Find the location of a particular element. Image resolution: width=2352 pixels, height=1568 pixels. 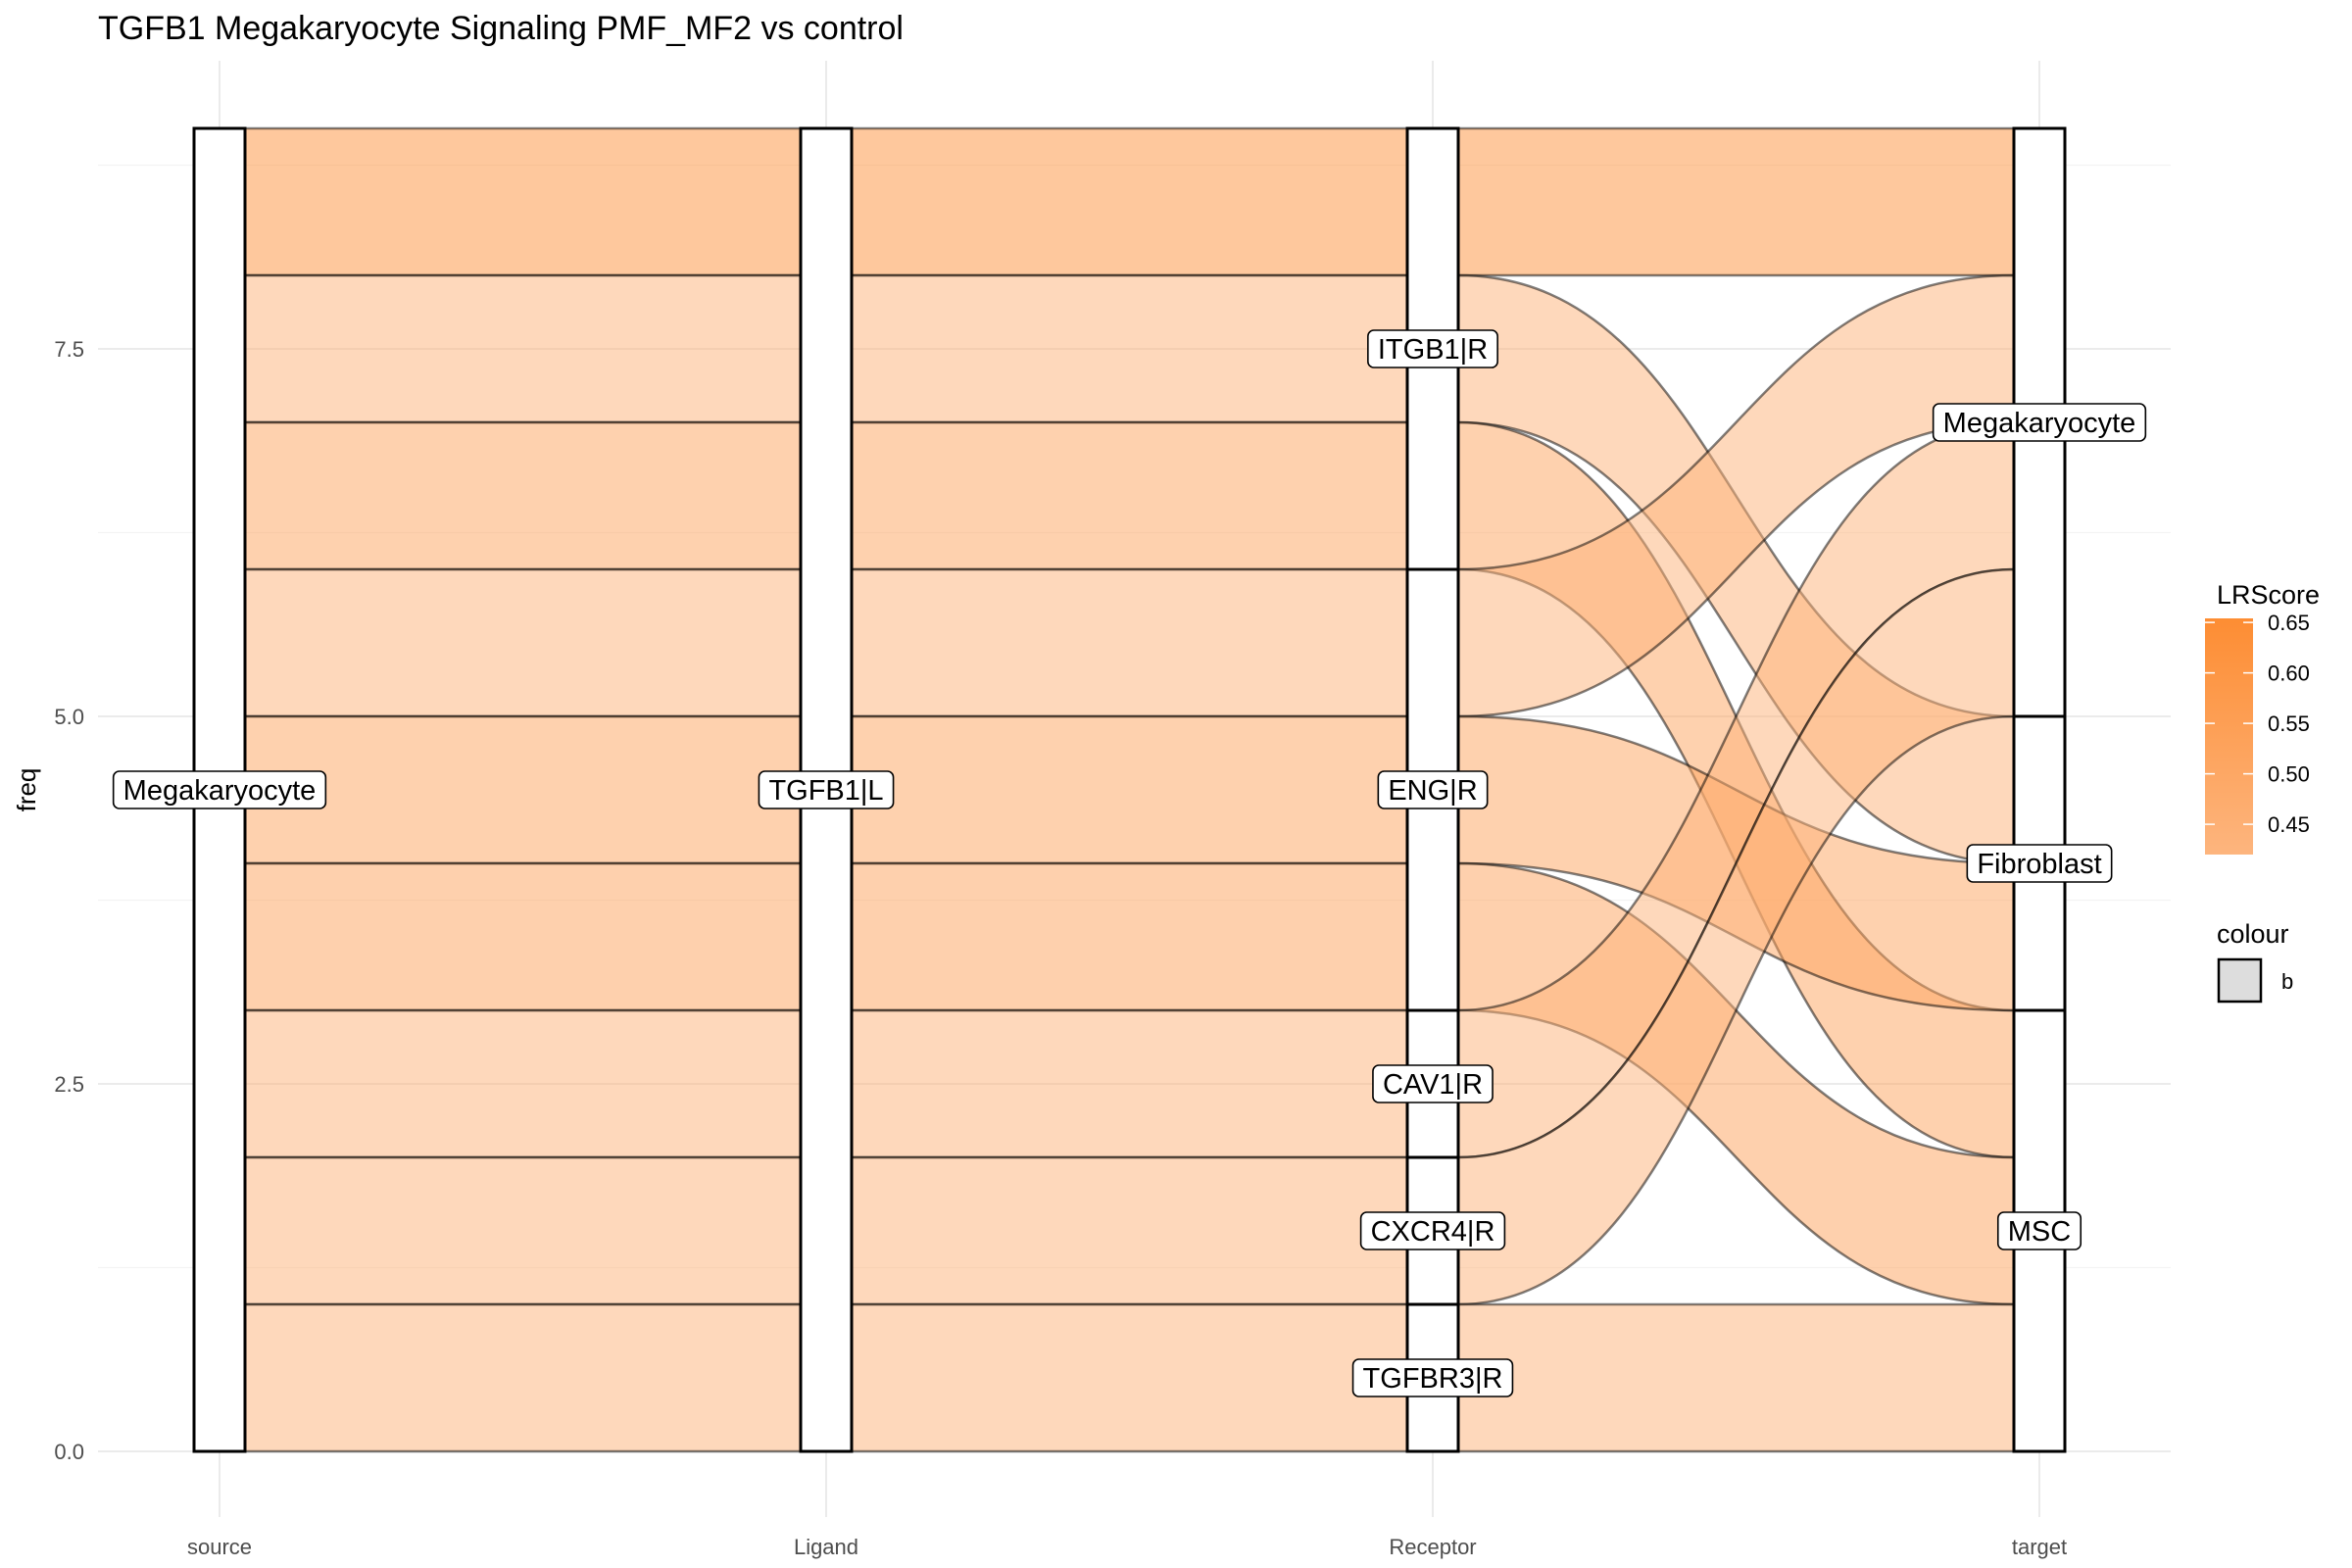

colorbar-ticks: 0.65 0.60 0.55 0.50 0.45 is located at coordinates (2257, 724).